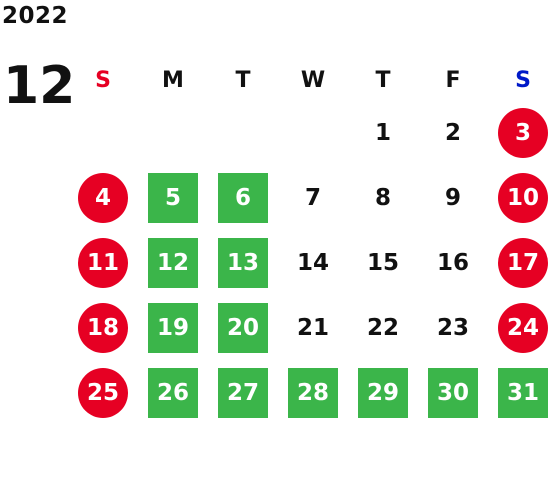  What do you see at coordinates (383, 80) in the screenshot?
I see `weekday-header-thu: T` at bounding box center [383, 80].